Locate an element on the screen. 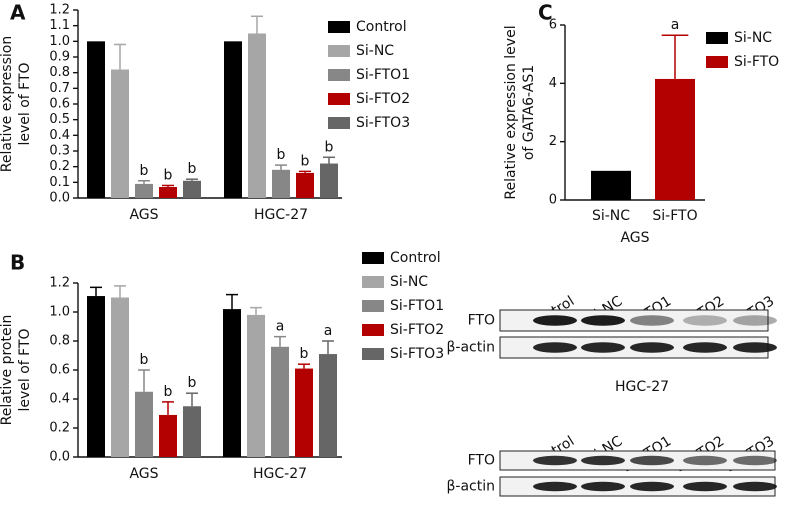  y-axis-label-line: Relative expression level is located at coordinates (511, 112).